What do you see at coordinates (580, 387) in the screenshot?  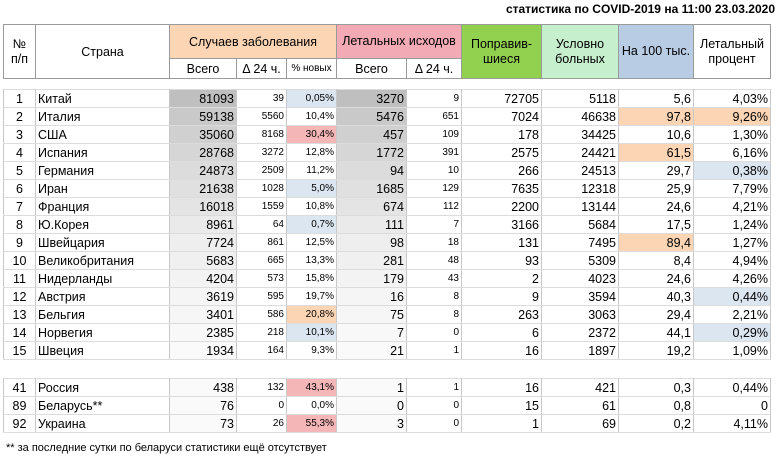 I see `sick-cell: 421` at bounding box center [580, 387].